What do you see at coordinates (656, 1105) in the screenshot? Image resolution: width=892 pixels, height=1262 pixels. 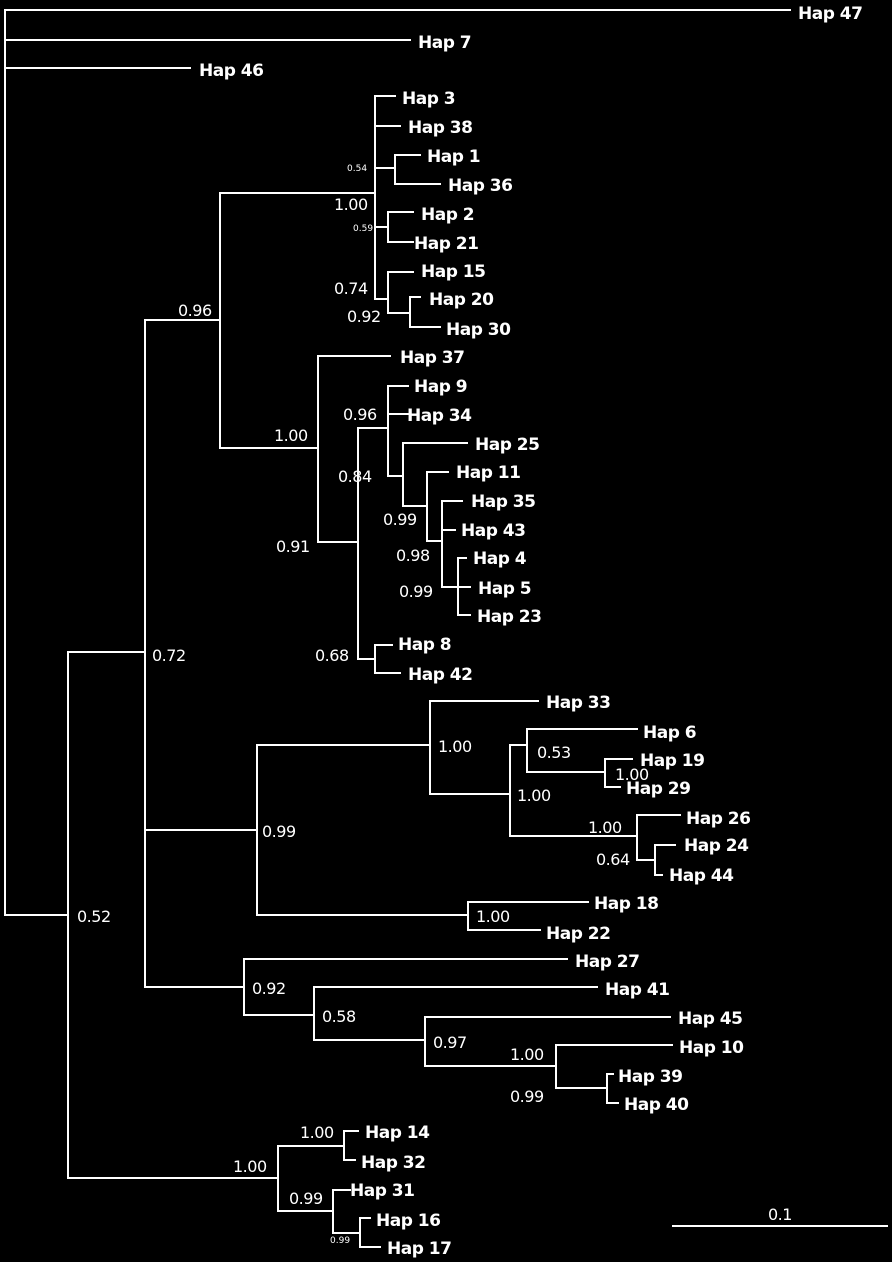 I see `tip-label-hap-40: Hap 40` at bounding box center [656, 1105].